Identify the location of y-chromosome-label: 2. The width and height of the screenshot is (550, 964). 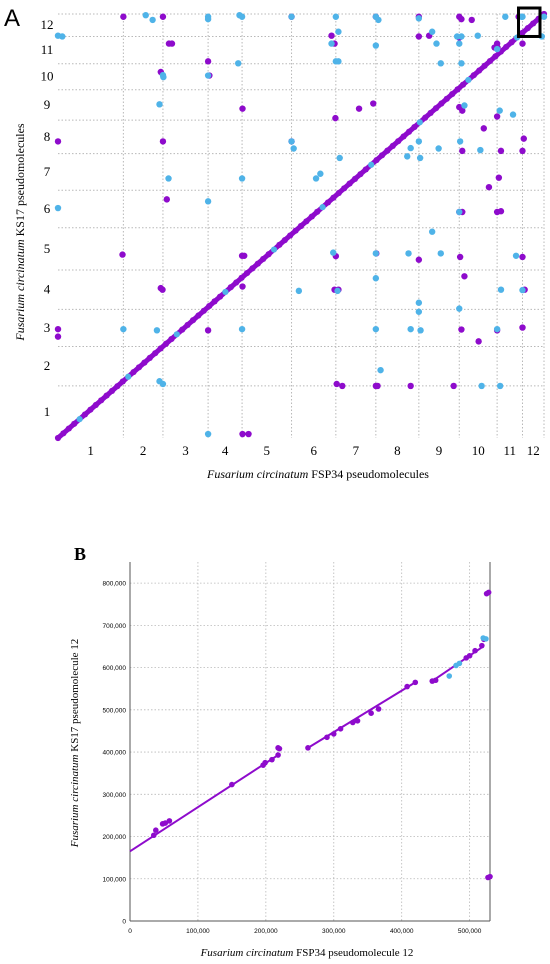
(47, 365).